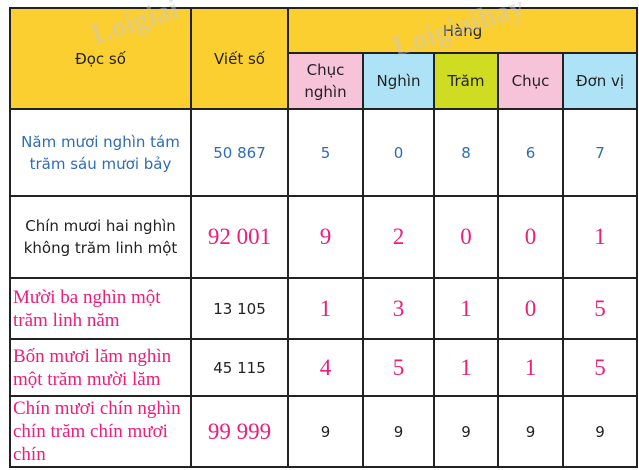  Describe the element at coordinates (530, 152) in the screenshot. I see `digit-cell: 6` at that location.